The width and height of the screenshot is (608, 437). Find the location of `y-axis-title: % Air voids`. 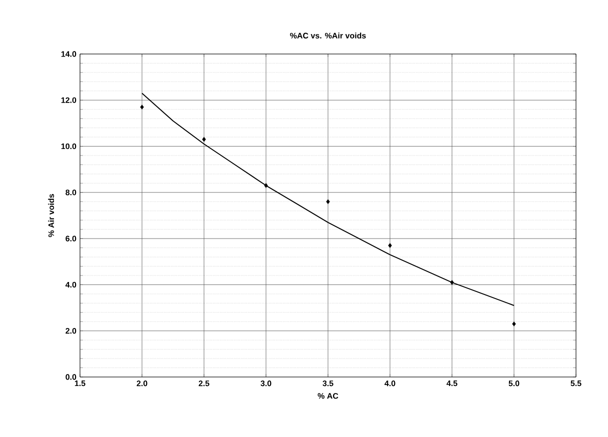

y-axis-title: % Air voids is located at coordinates (51, 216).